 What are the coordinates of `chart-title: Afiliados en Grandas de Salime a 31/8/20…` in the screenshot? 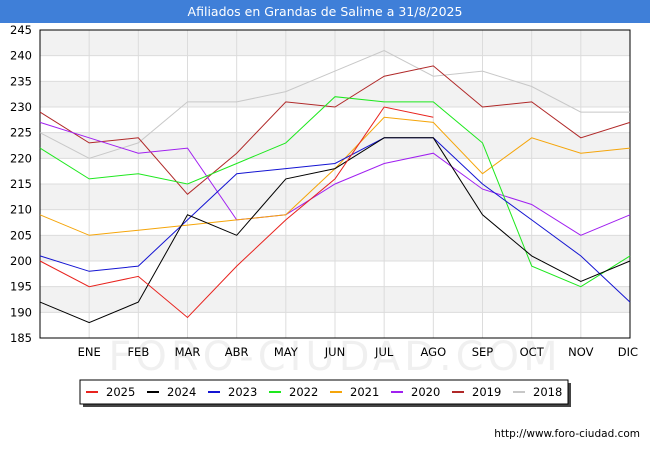 It's located at (325, 11).